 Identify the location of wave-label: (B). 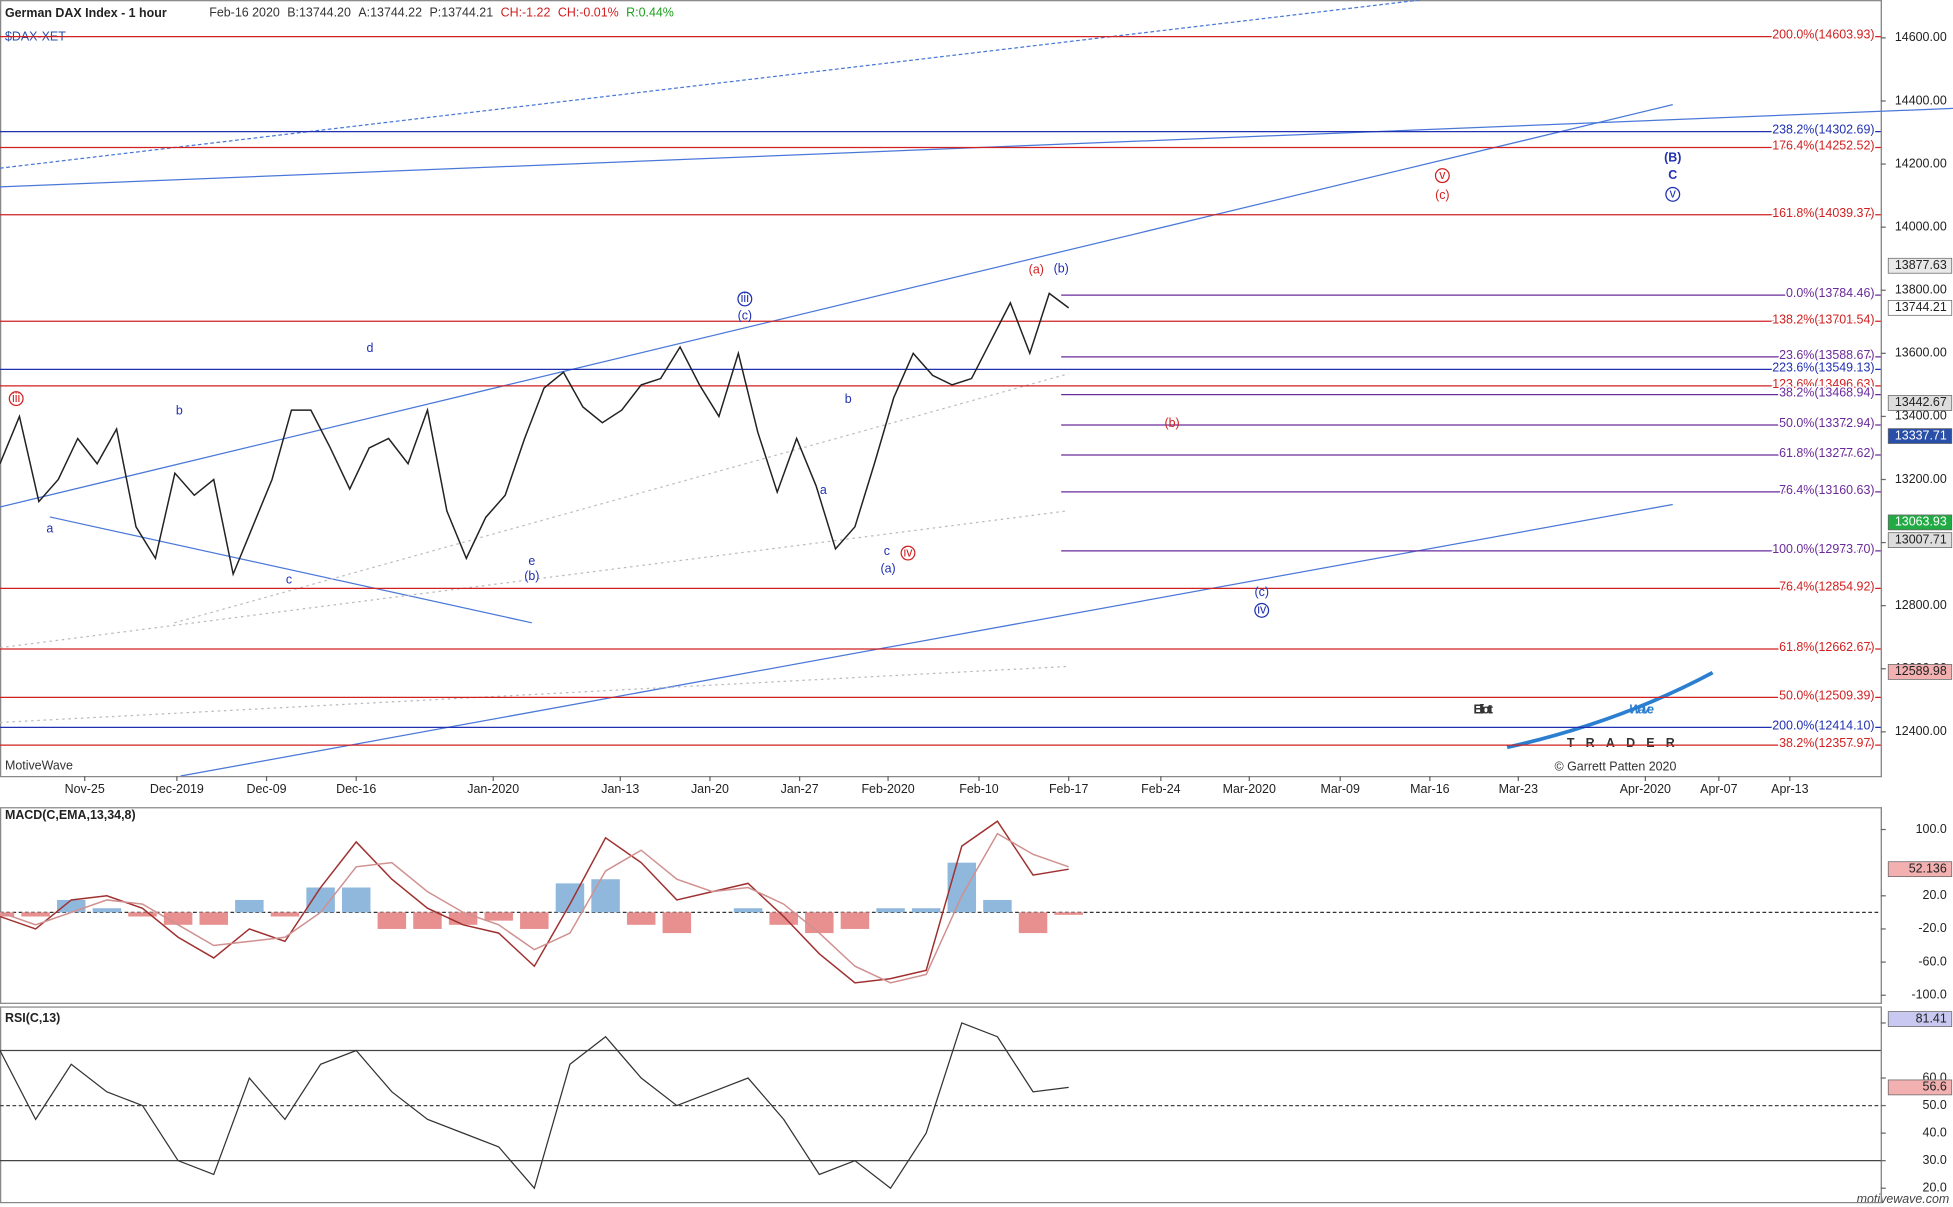
(1672, 158).